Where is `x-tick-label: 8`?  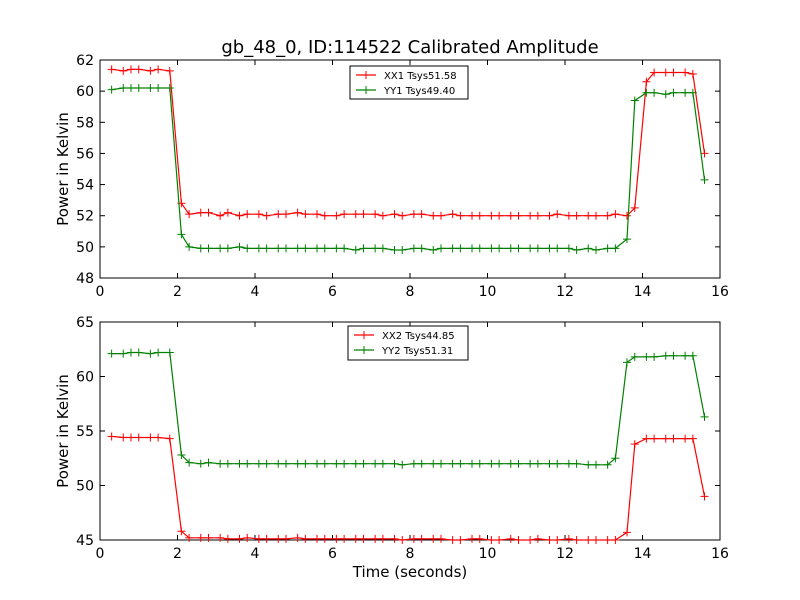 x-tick-label: 8 is located at coordinates (410, 292).